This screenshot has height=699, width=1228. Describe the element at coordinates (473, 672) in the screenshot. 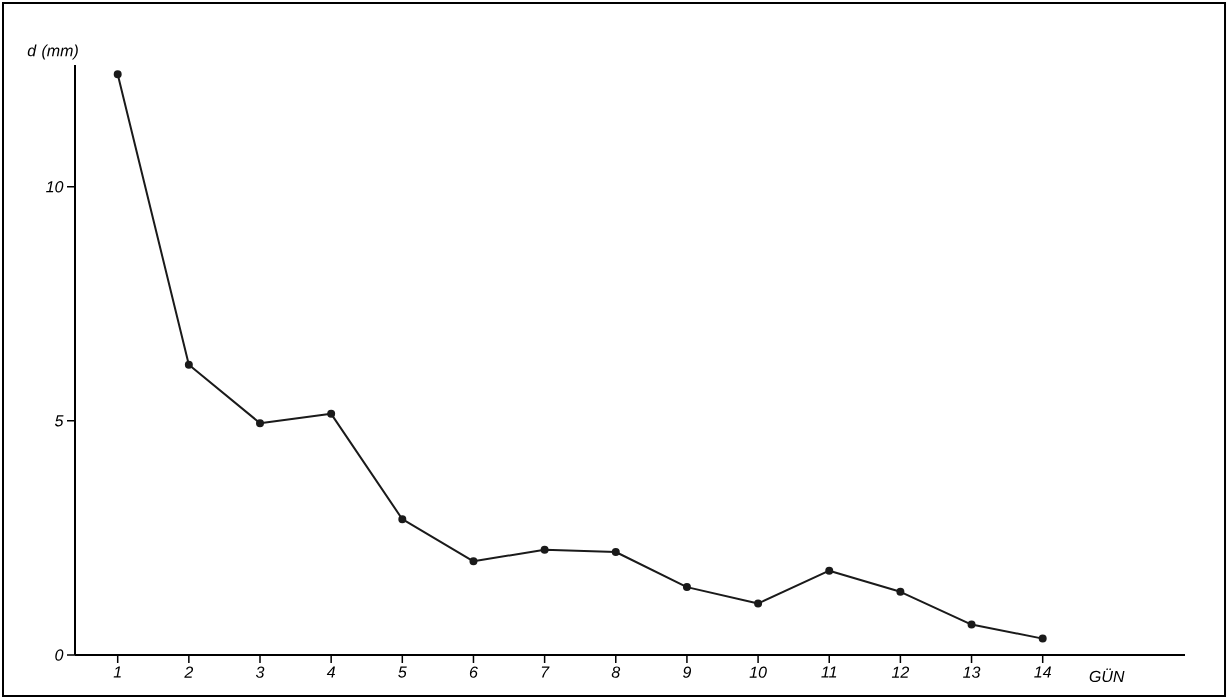

I see `x-tick-label: 6` at that location.